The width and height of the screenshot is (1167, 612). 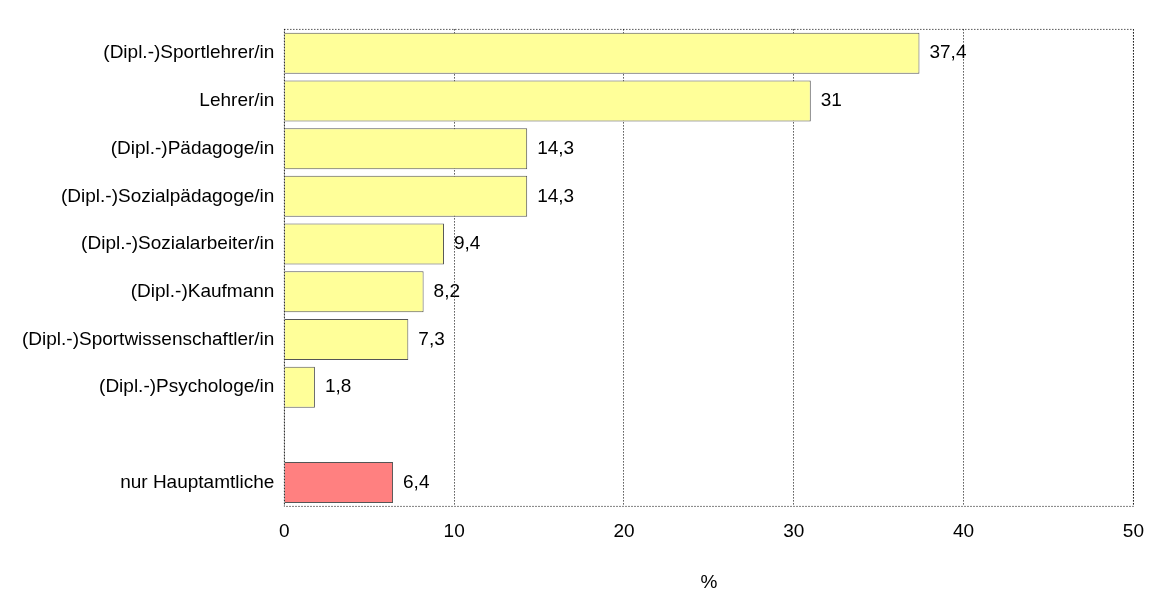 What do you see at coordinates (168, 195) in the screenshot?
I see `y-tick-label: (Dipl.-)Sozialpädagoge/in` at bounding box center [168, 195].